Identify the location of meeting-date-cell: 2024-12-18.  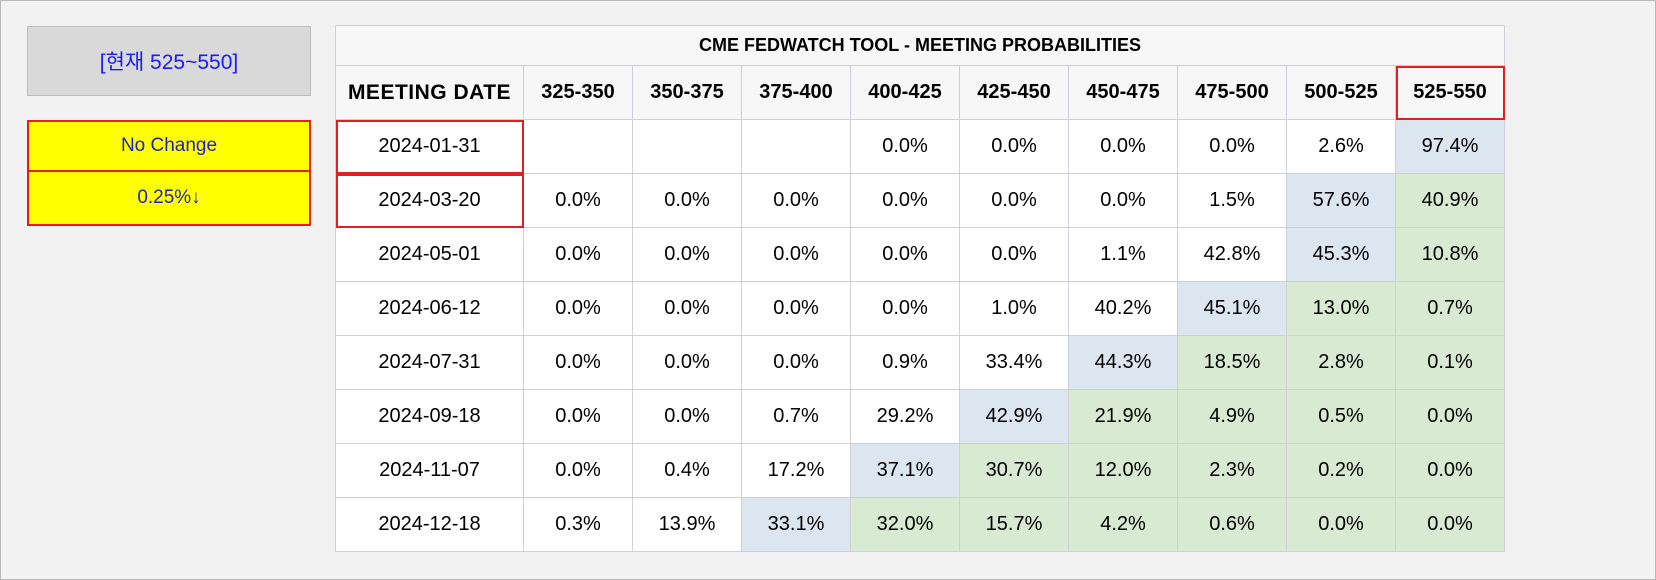
(429, 524).